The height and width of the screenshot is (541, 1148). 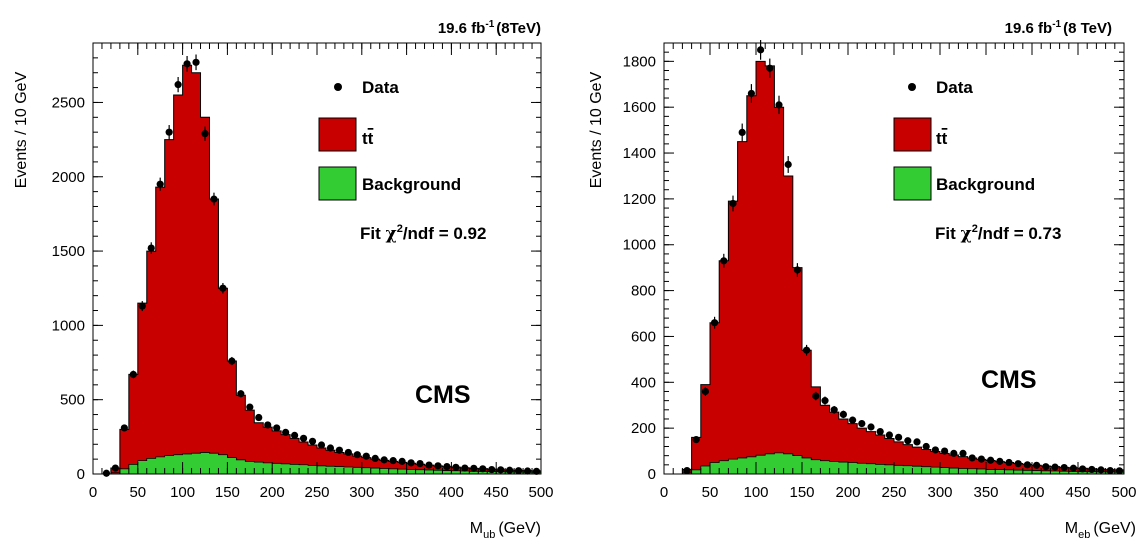 I want to click on y-tick-label: 2500, so click(x=68, y=102).